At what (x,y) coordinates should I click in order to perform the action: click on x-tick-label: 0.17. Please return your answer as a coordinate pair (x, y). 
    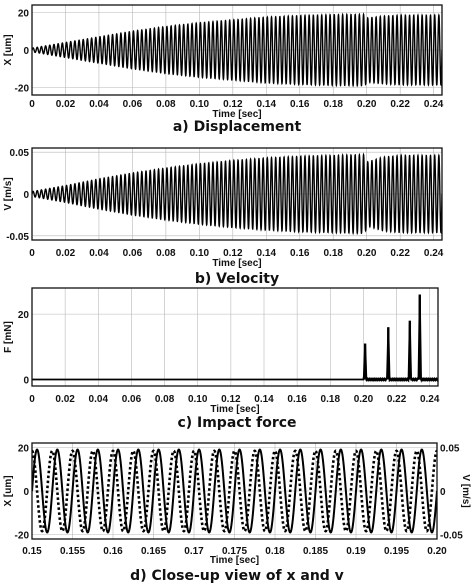
    Looking at the image, I should click on (194, 551).